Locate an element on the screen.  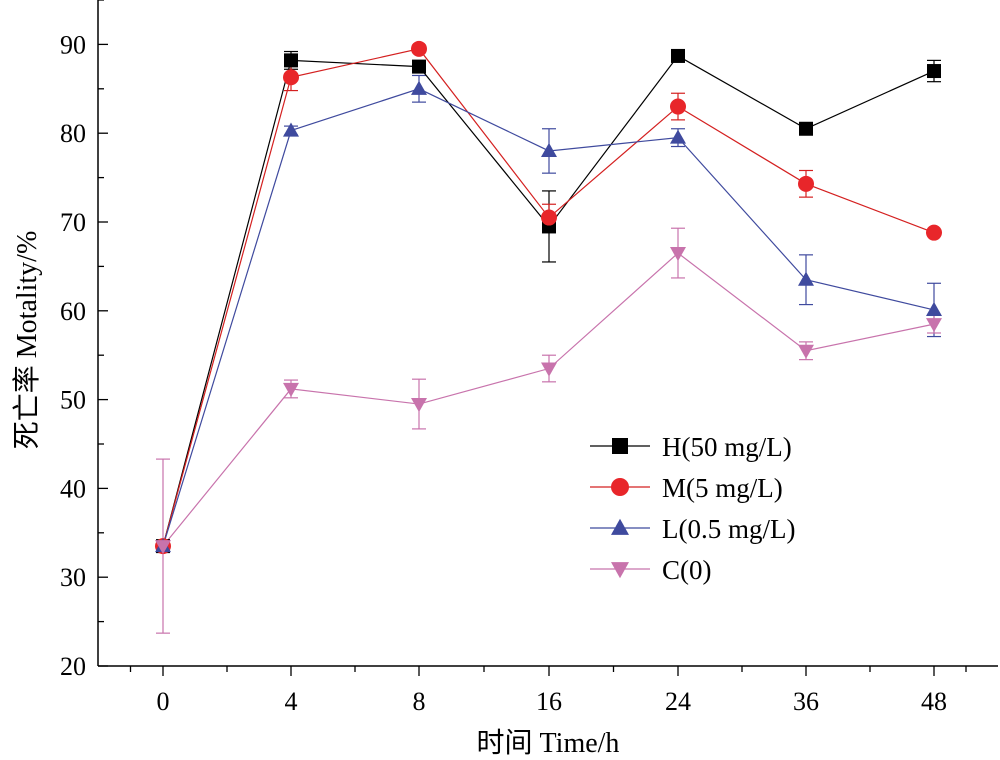
y-tick-label: 20 is located at coordinates (73, 666).